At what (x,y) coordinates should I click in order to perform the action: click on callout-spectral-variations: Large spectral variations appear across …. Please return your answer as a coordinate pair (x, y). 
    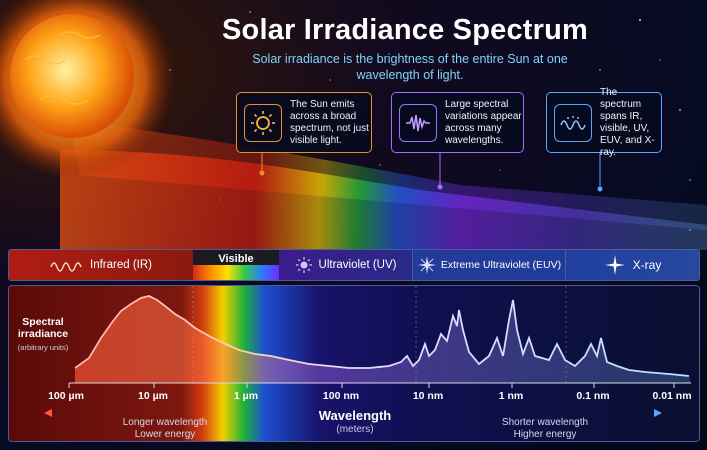
    Looking at the image, I should click on (457, 122).